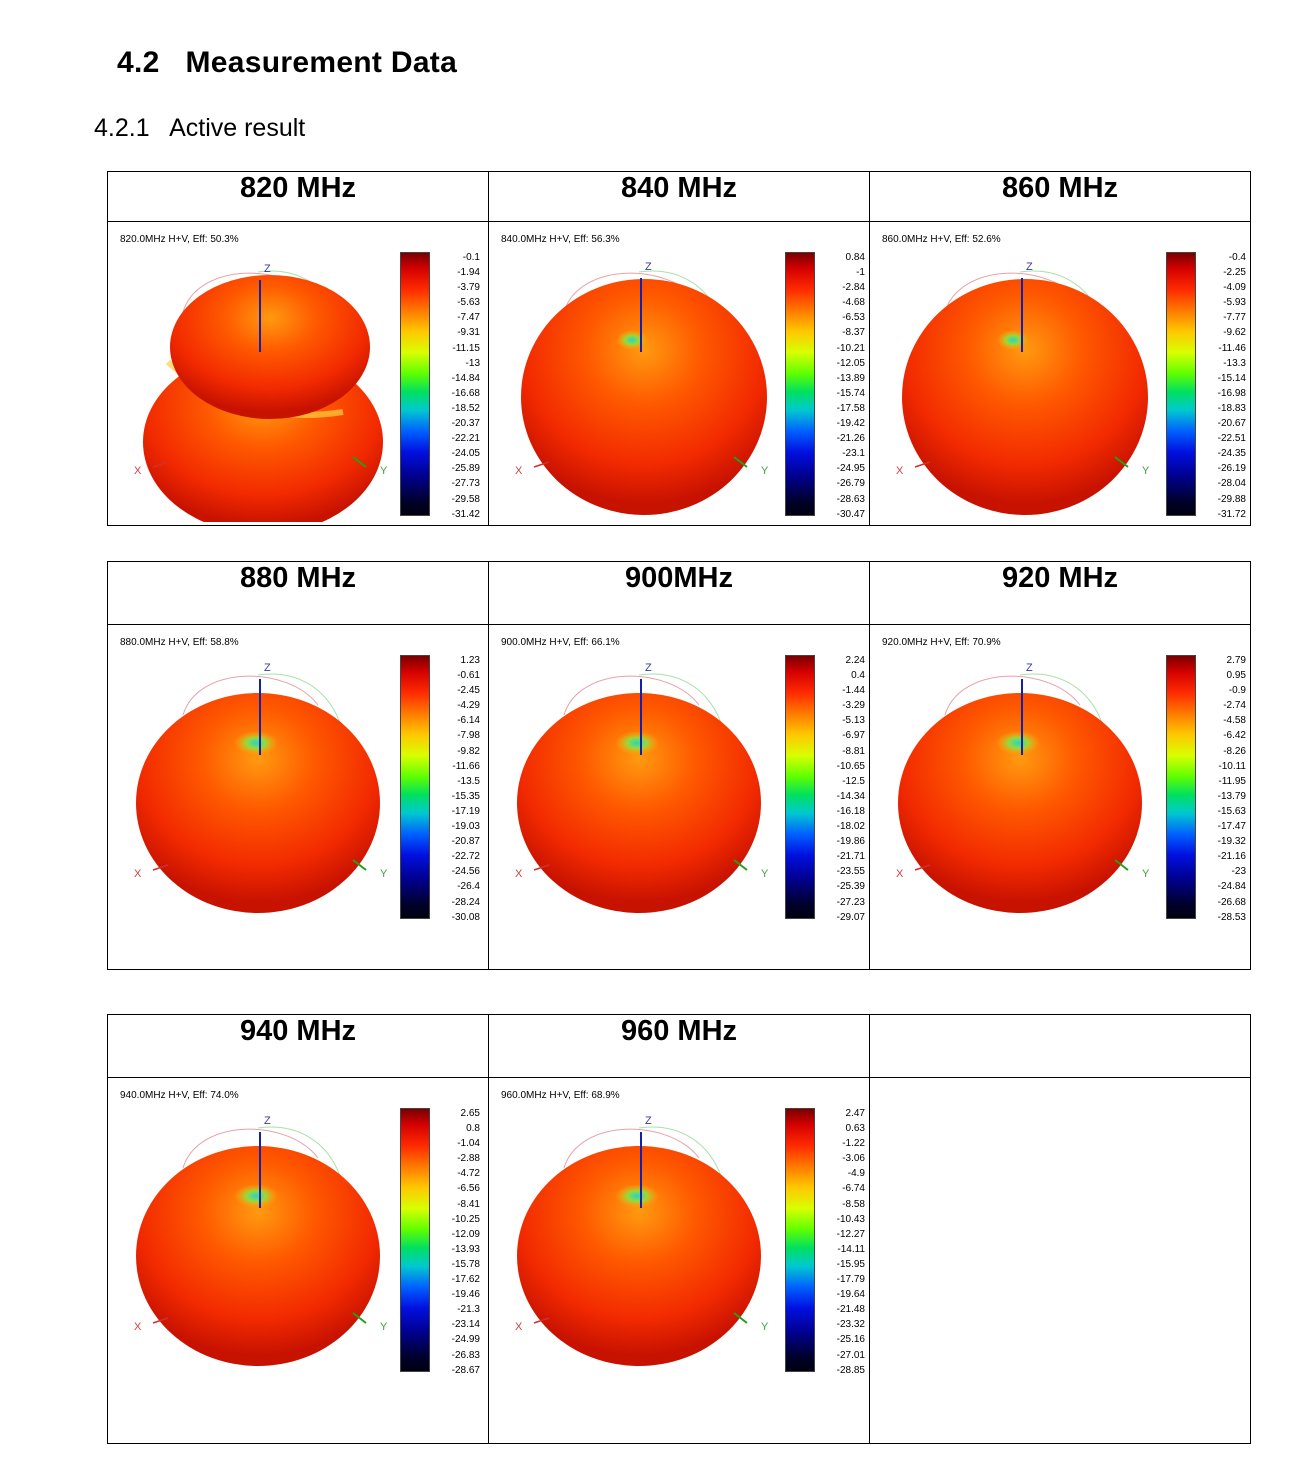  Describe the element at coordinates (1231, 811) in the screenshot. I see `colorbar-tick-label: -15.63` at that location.